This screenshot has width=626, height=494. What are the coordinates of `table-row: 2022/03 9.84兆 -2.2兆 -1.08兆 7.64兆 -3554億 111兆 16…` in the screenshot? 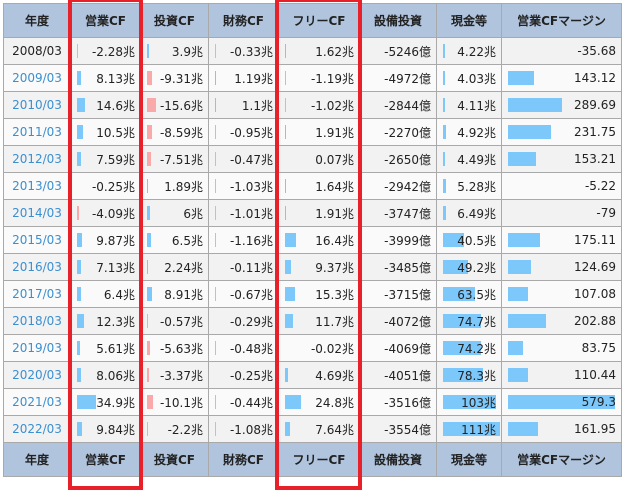 It's located at (312, 429).